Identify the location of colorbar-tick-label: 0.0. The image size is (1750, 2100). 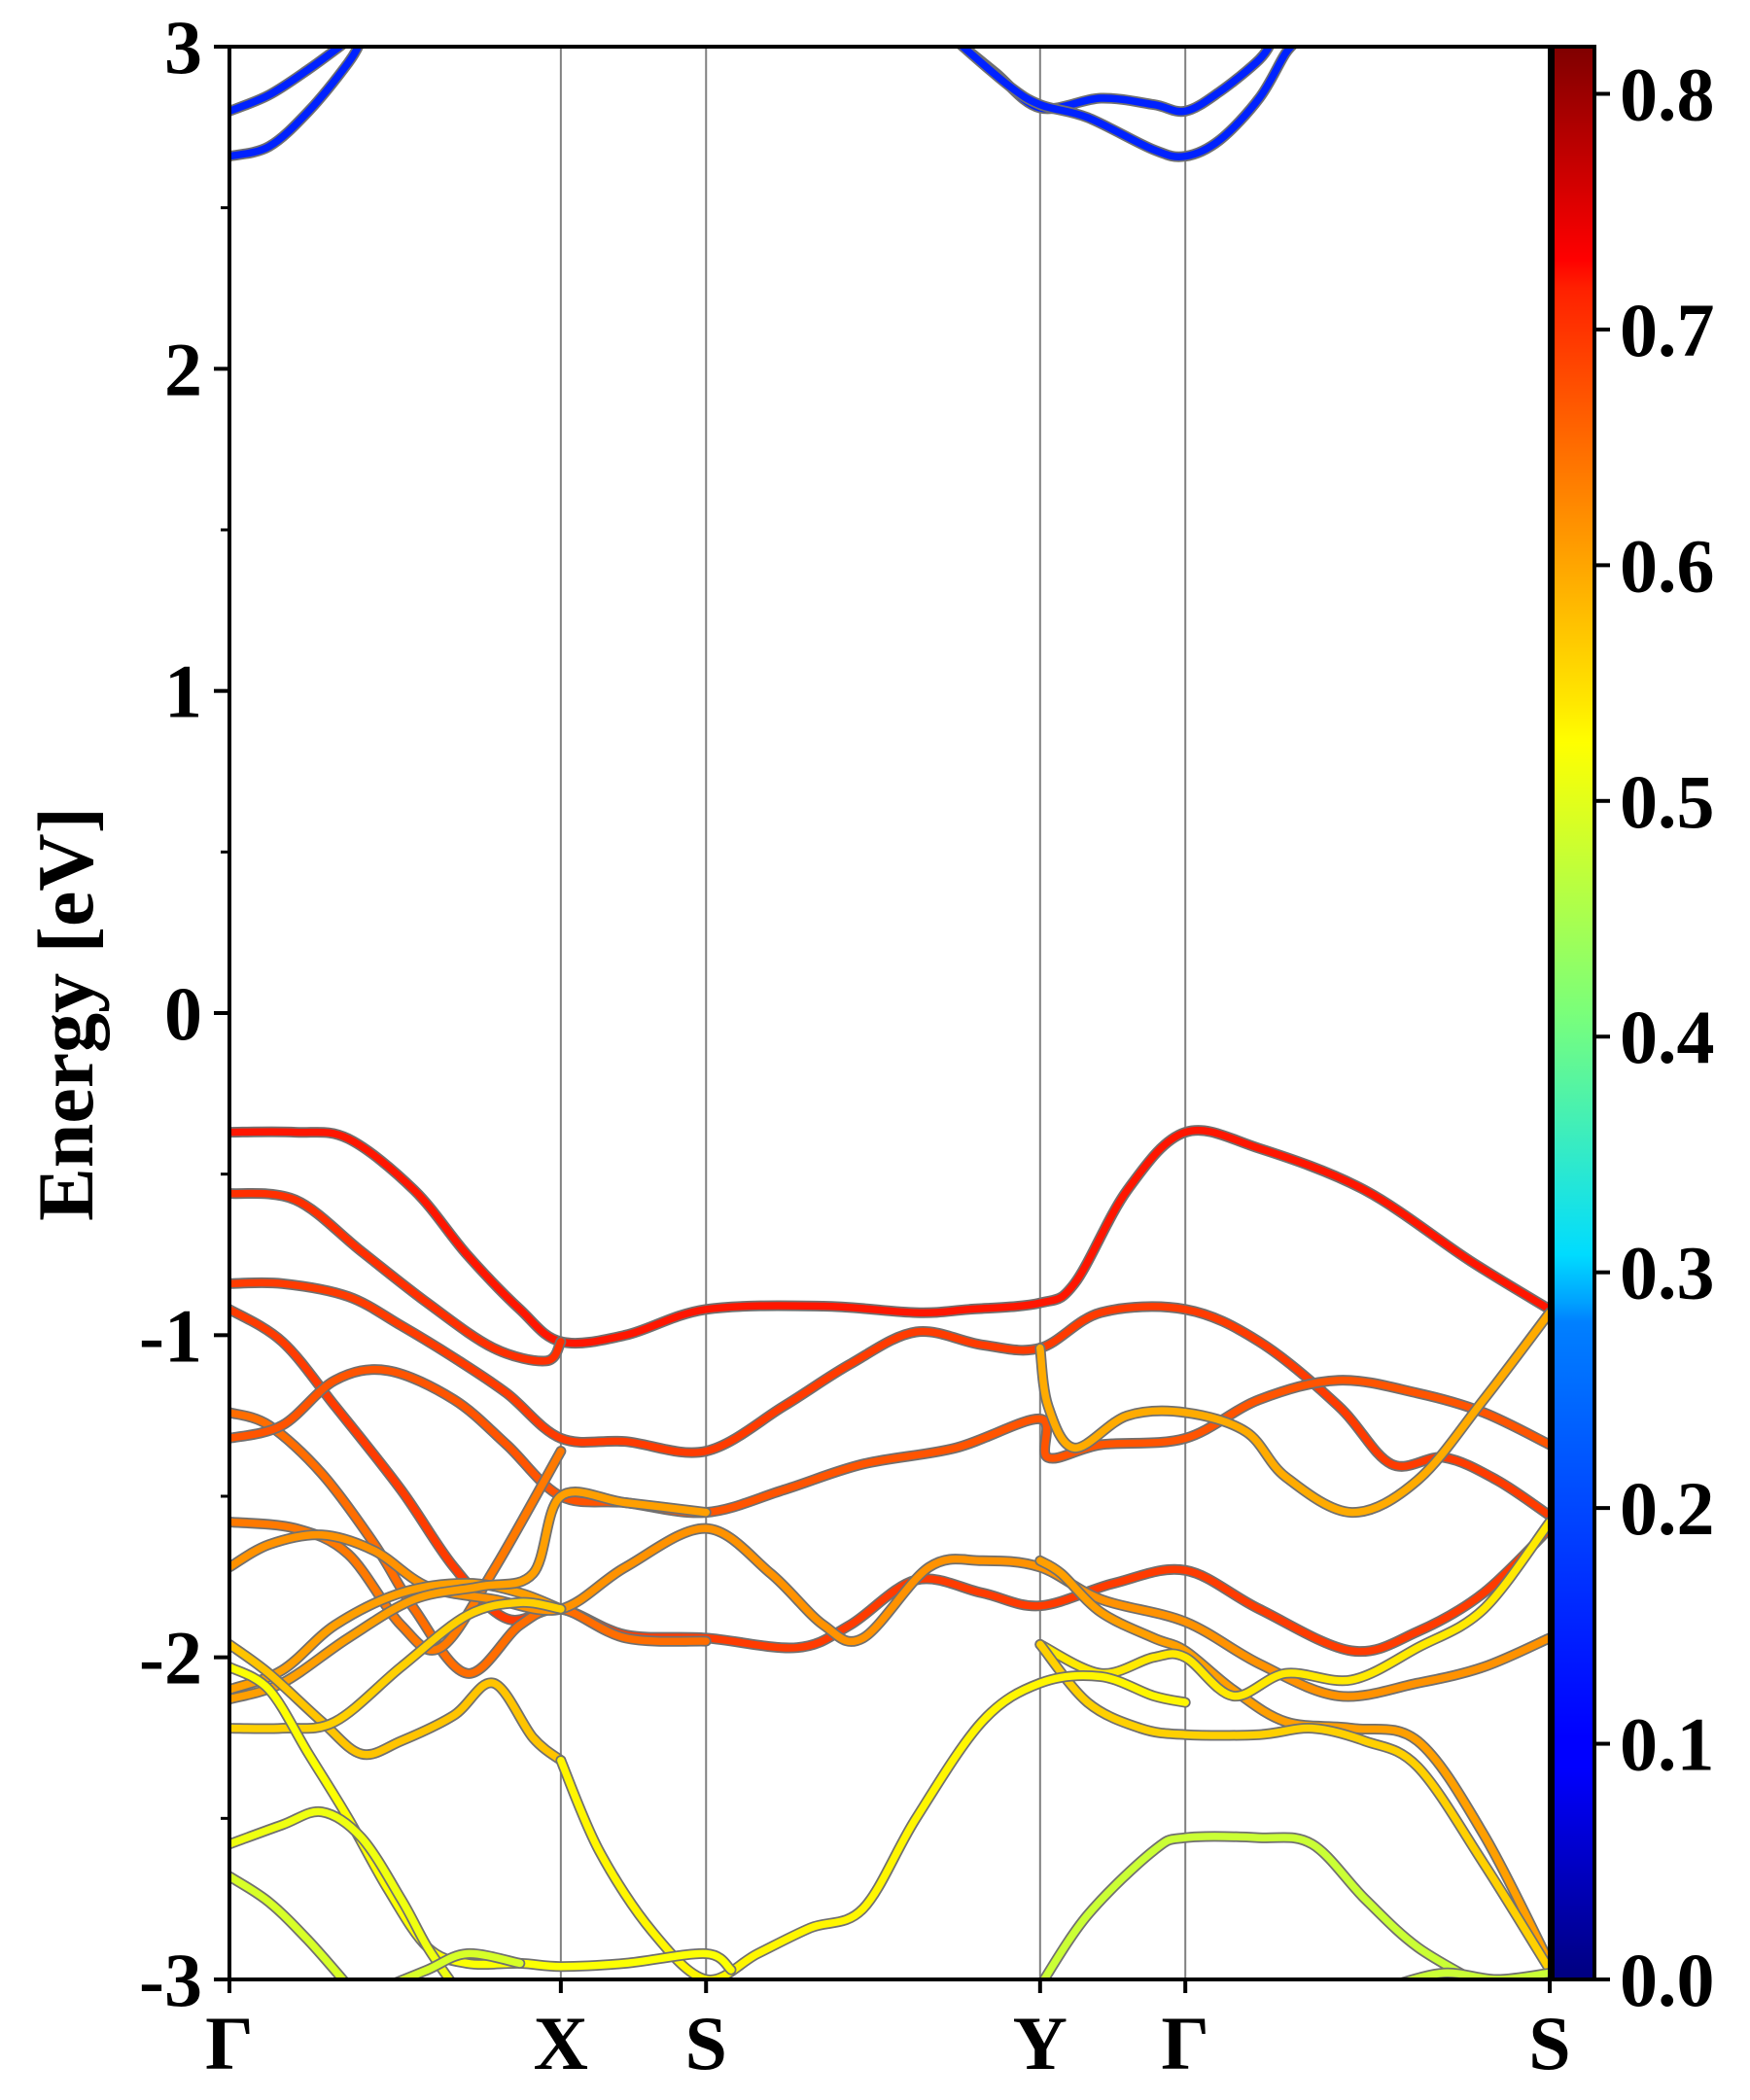
(1667, 1980).